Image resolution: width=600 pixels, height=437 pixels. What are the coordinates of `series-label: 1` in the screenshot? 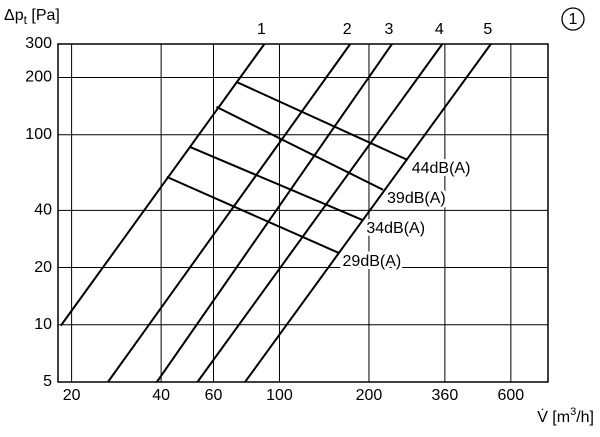 It's located at (261, 29).